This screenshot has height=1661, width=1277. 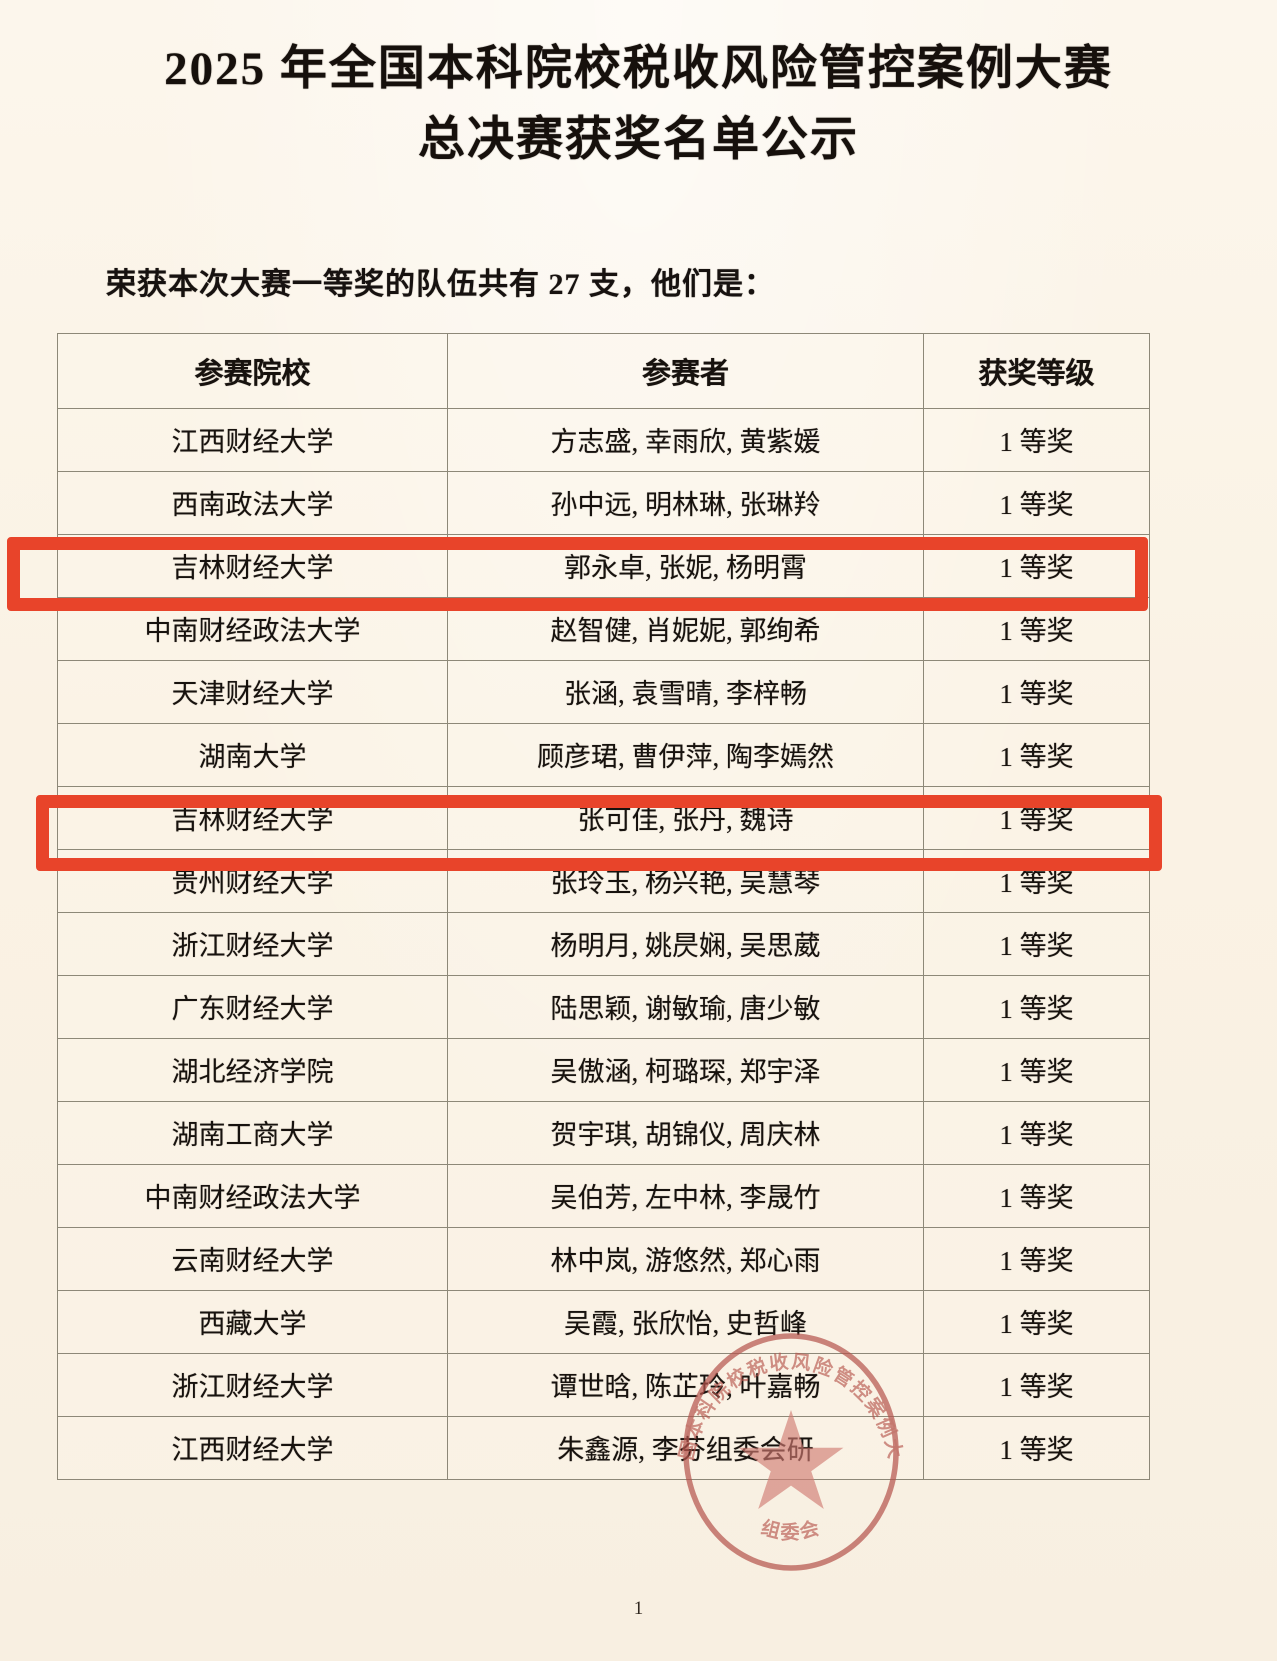 What do you see at coordinates (638, 69) in the screenshot?
I see `title-line-1: 2025 年全国本科院校税收风险管控案例大赛` at bounding box center [638, 69].